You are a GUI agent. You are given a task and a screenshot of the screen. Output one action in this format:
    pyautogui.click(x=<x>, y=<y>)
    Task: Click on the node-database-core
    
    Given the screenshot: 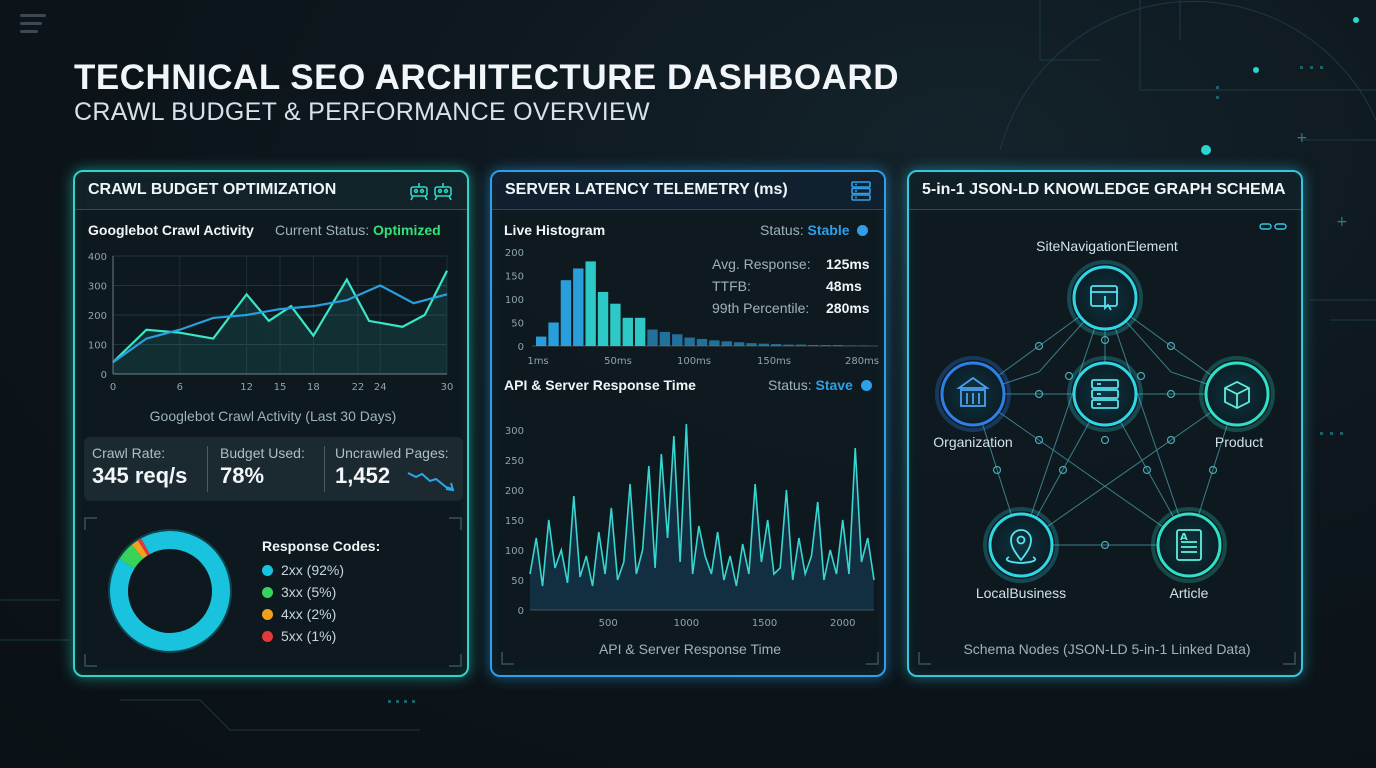 What is the action you would take?
    pyautogui.click(x=1105, y=394)
    